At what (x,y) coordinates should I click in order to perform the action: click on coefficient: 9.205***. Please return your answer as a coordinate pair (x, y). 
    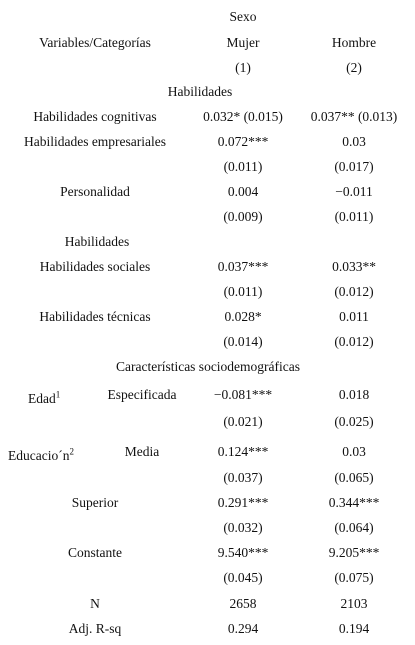
    Looking at the image, I should click on (354, 552).